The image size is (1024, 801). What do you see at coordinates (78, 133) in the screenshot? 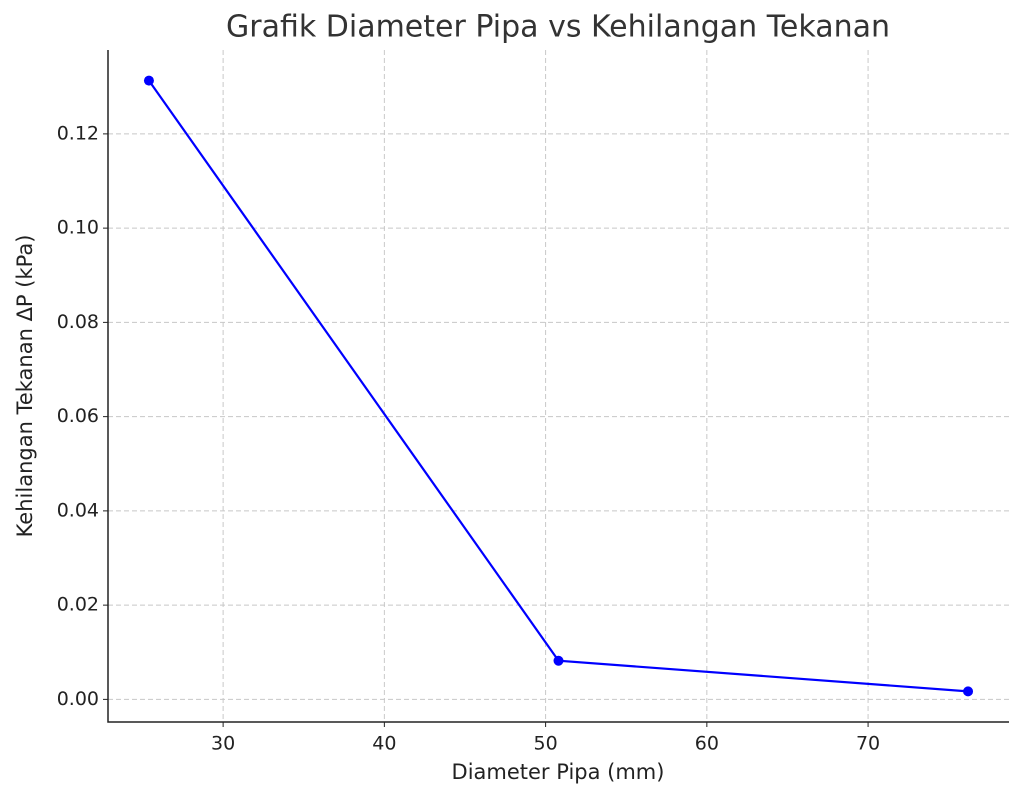
I see `y-tick-label: 0.12` at bounding box center [78, 133].